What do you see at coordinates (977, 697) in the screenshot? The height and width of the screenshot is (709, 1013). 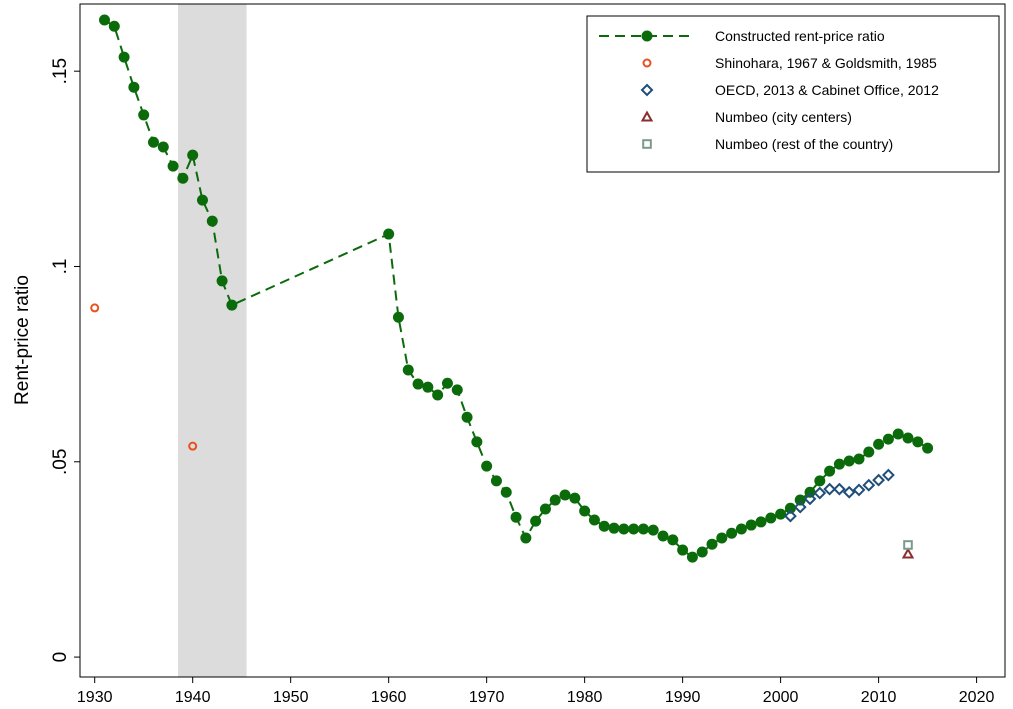 I see `x-tick-label: 2020` at bounding box center [977, 697].